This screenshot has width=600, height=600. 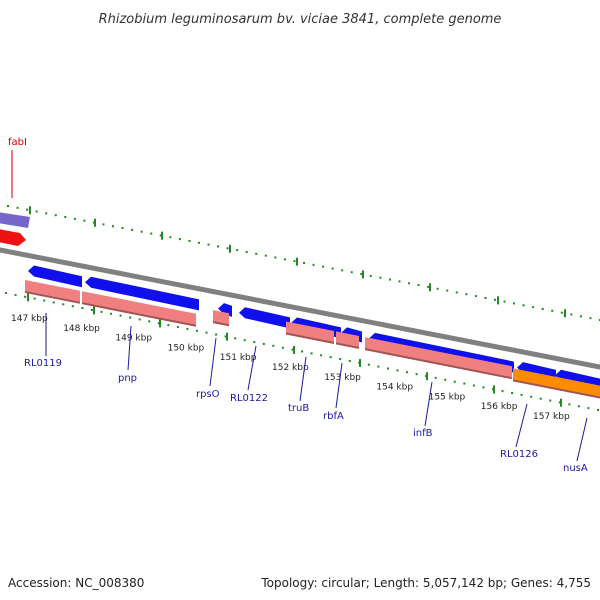 I want to click on kbp-label: 157 kbp, so click(x=551, y=417).